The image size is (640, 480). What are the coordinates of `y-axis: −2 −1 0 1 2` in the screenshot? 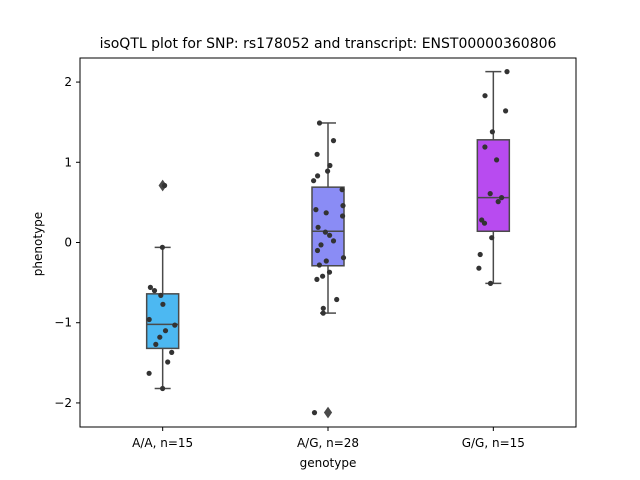 It's located at (67, 242).